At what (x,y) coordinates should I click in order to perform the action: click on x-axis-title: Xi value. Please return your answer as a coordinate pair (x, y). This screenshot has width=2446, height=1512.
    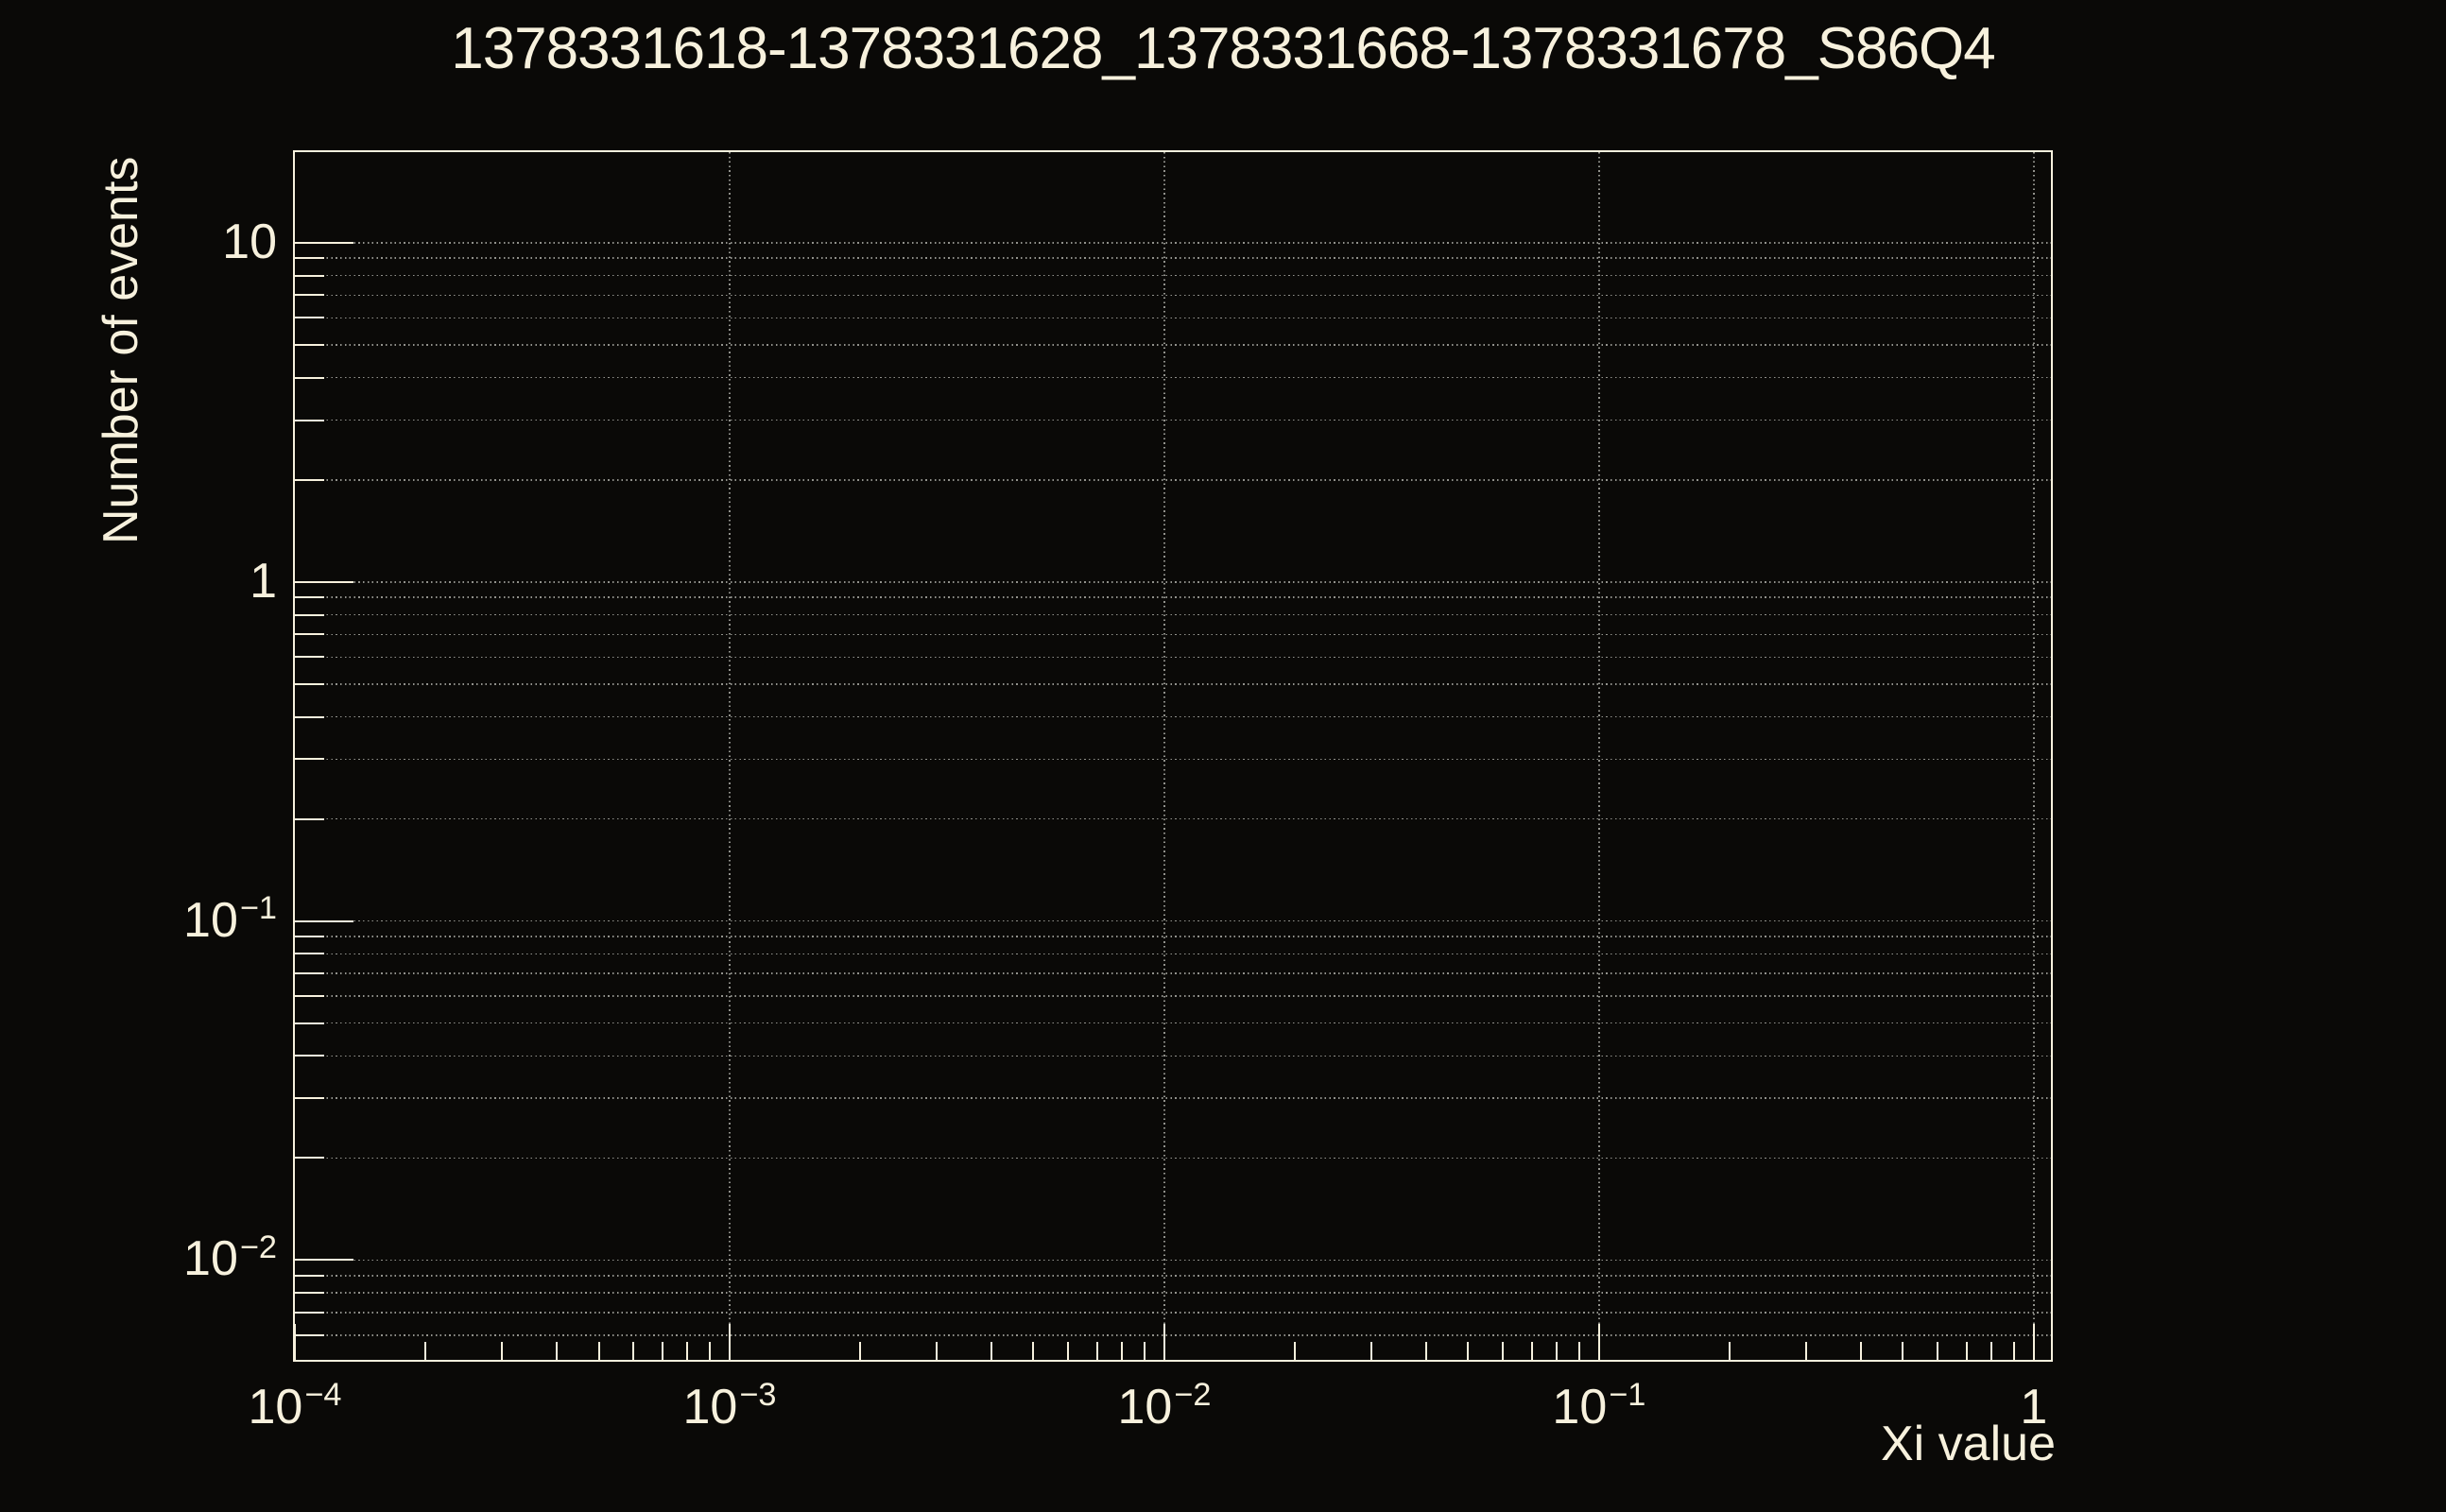
    Looking at the image, I should click on (1969, 1444).